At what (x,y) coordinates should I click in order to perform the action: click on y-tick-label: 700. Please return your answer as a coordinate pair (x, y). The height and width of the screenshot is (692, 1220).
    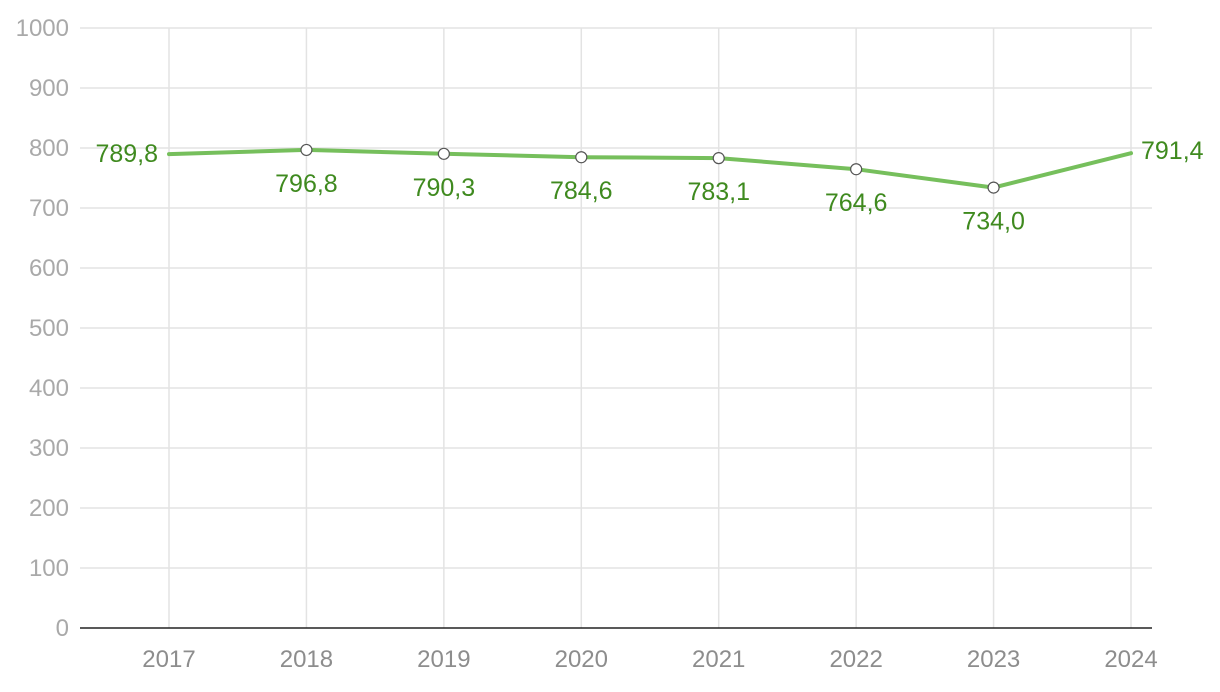
    Looking at the image, I should click on (49, 208).